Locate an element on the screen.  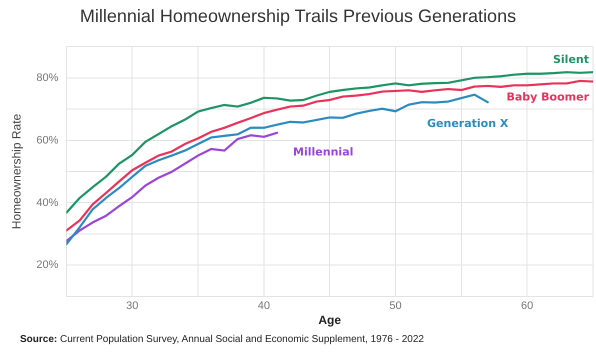
x-tick-label: 30 is located at coordinates (132, 306).